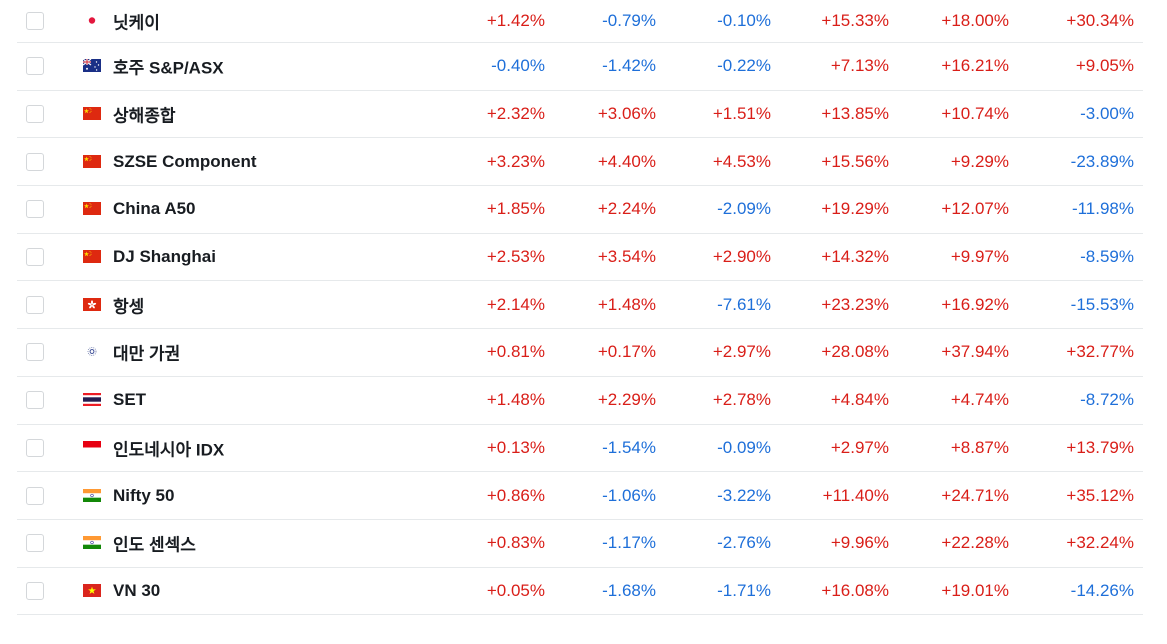 The height and width of the screenshot is (644, 1167). Describe the element at coordinates (975, 114) in the screenshot. I see `change-cell: +10.74%` at that location.